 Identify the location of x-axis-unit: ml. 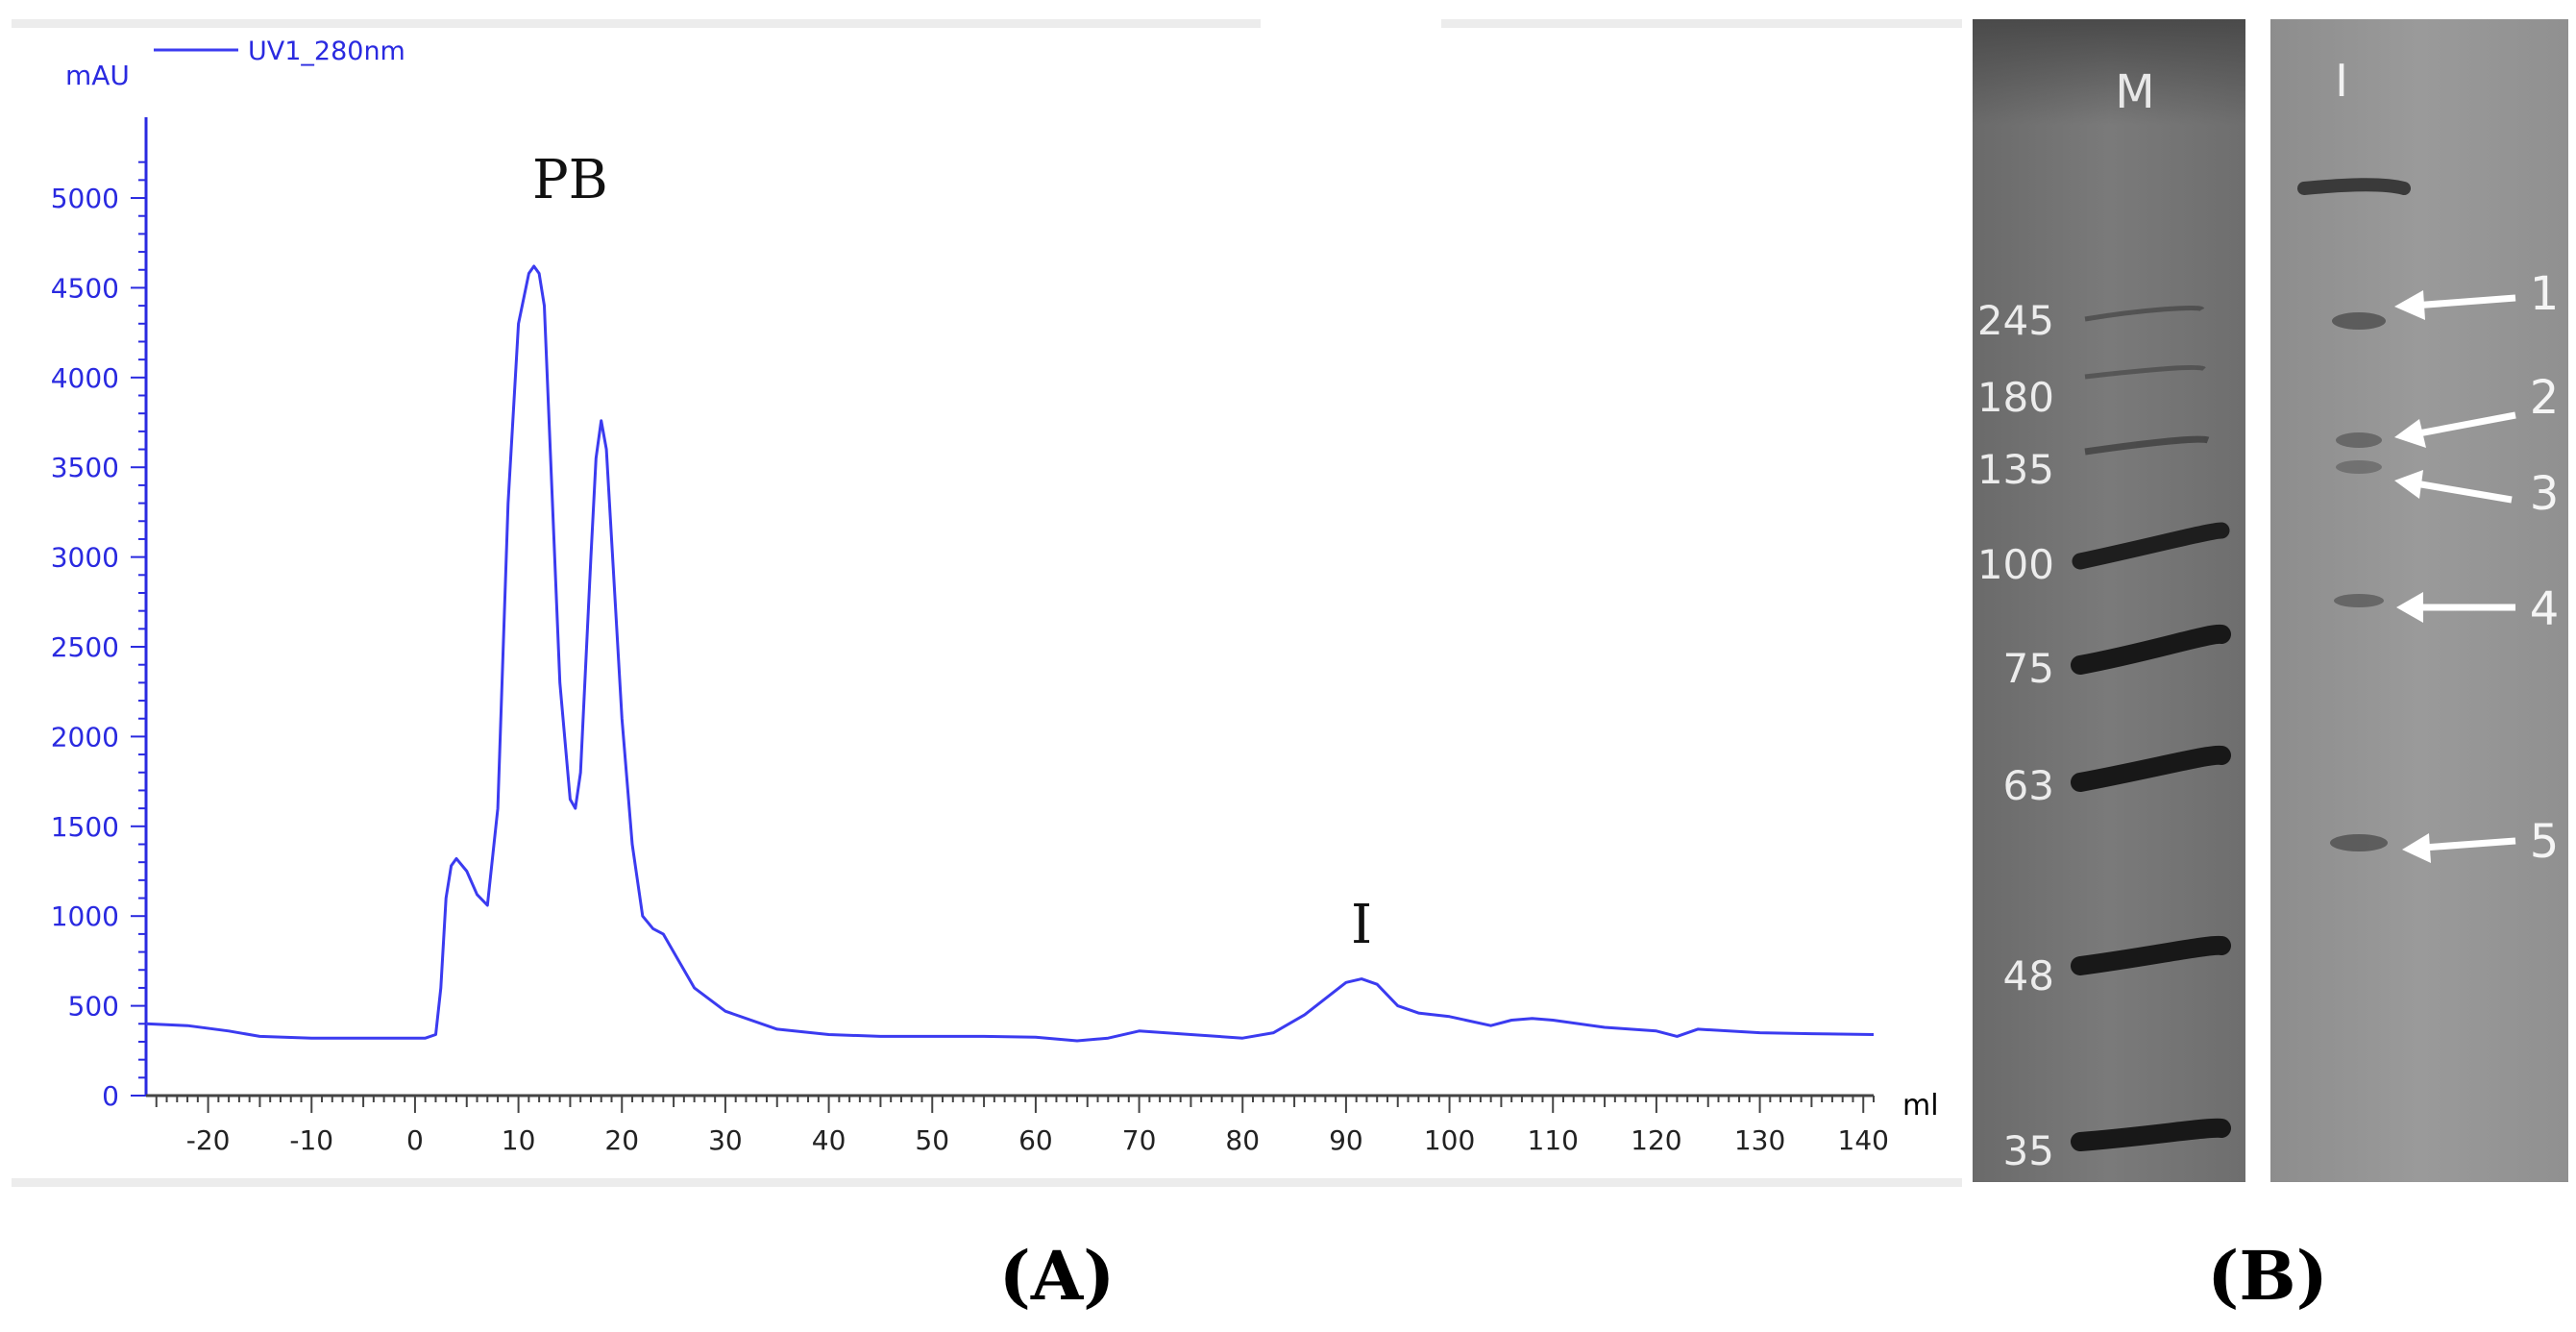
(1920, 1105).